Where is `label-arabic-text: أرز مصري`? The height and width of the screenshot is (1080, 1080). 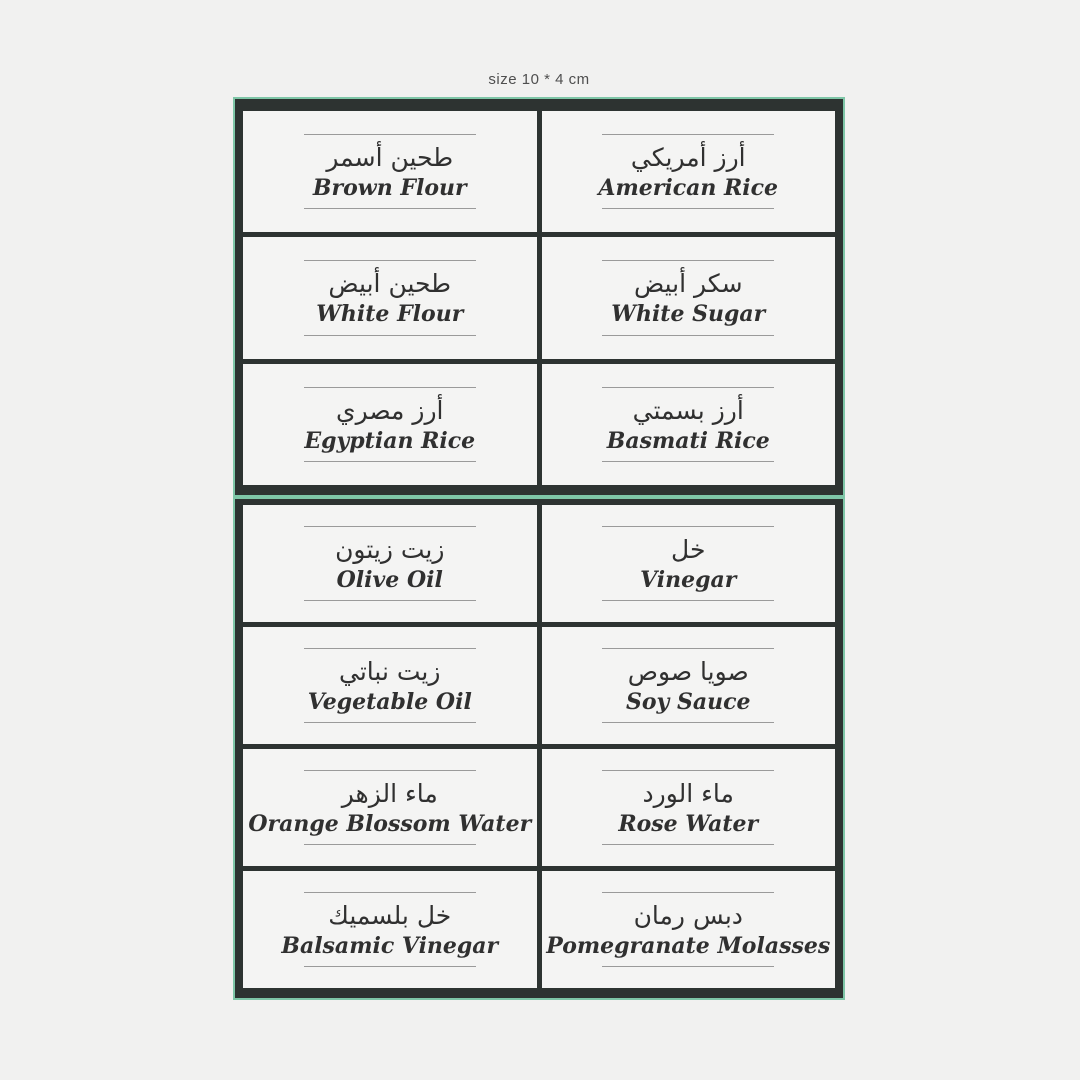
label-arabic-text: أرز مصري is located at coordinates (390, 410).